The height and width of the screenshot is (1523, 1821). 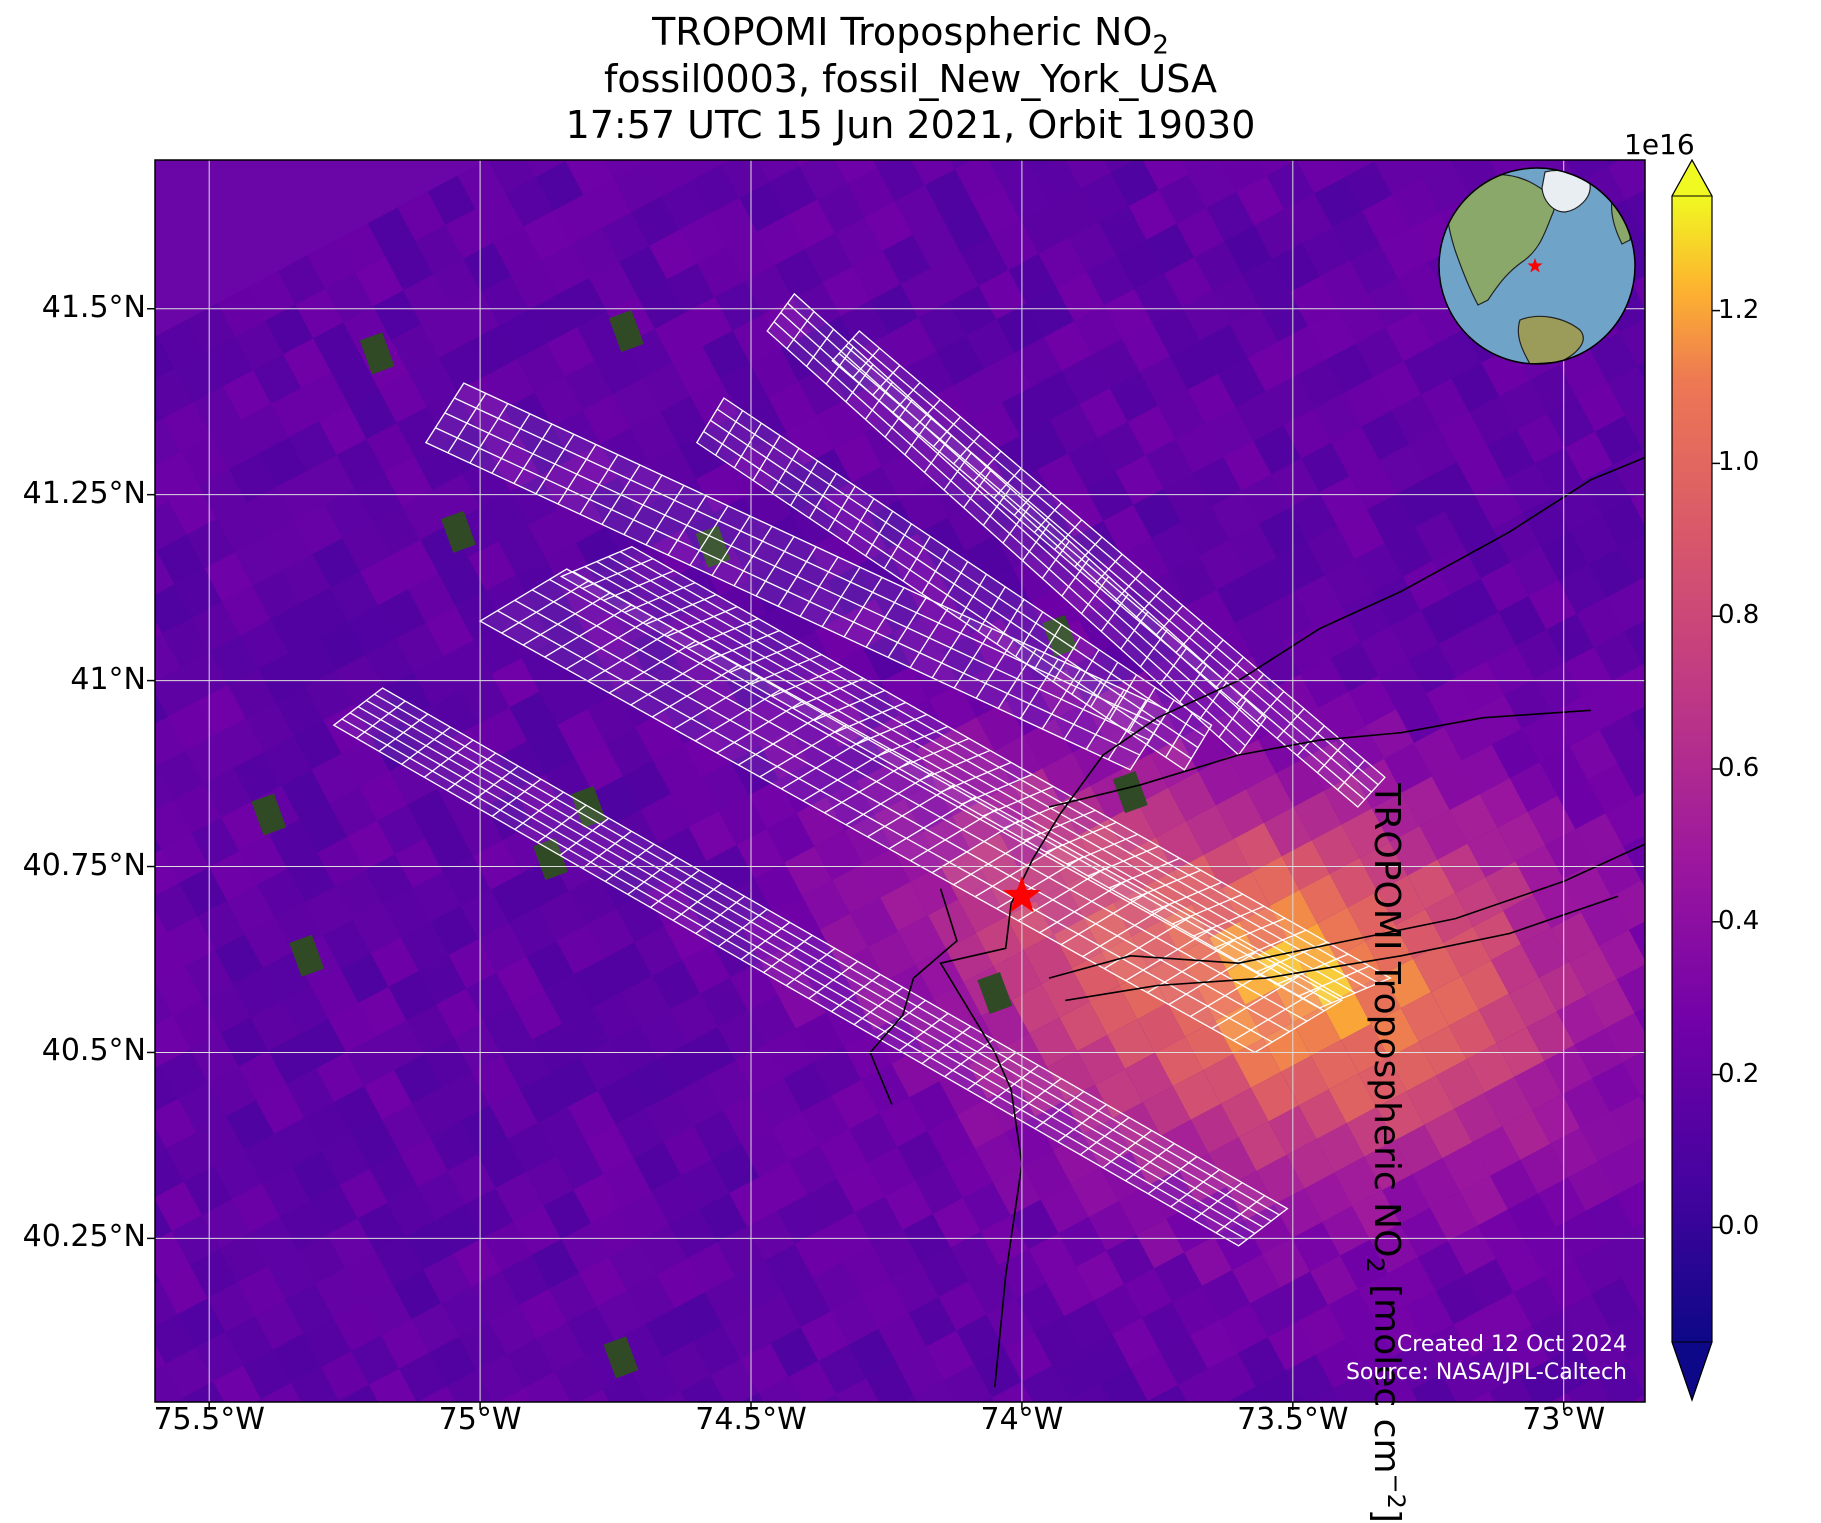 I want to click on globe-south-america, so click(x=1550, y=339).